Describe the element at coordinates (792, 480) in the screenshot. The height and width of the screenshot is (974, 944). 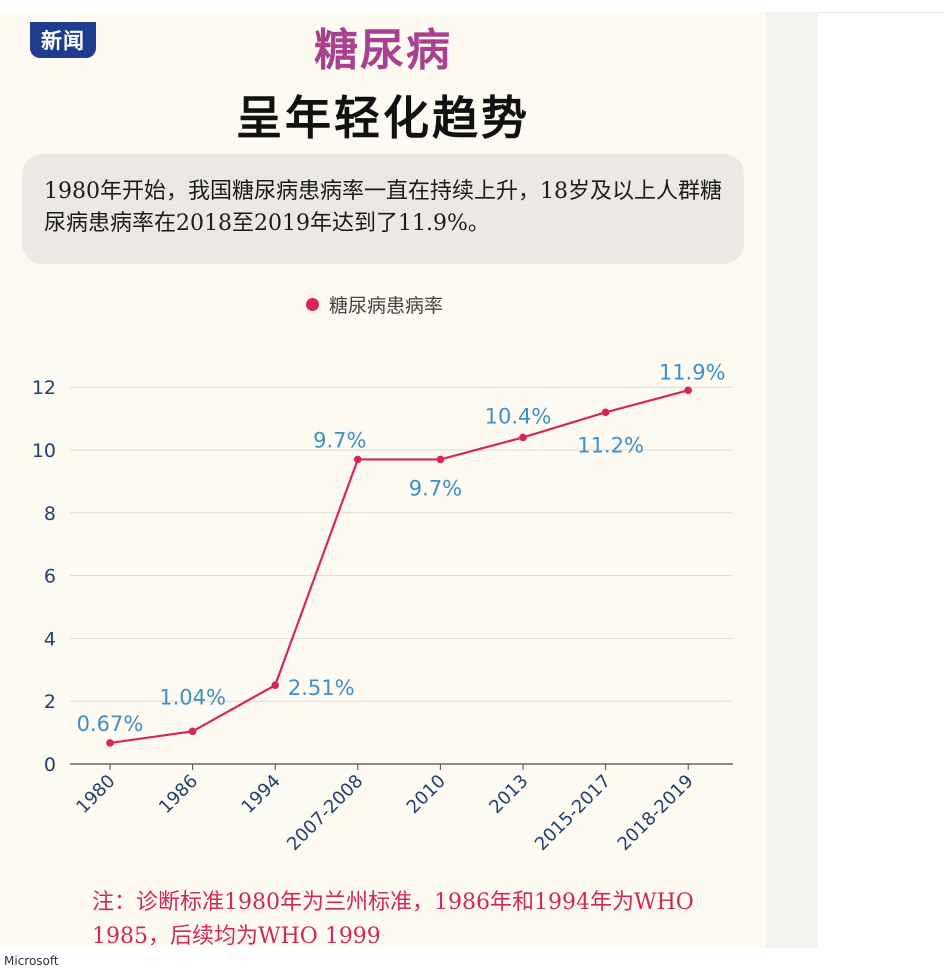
I see `side-strip` at that location.